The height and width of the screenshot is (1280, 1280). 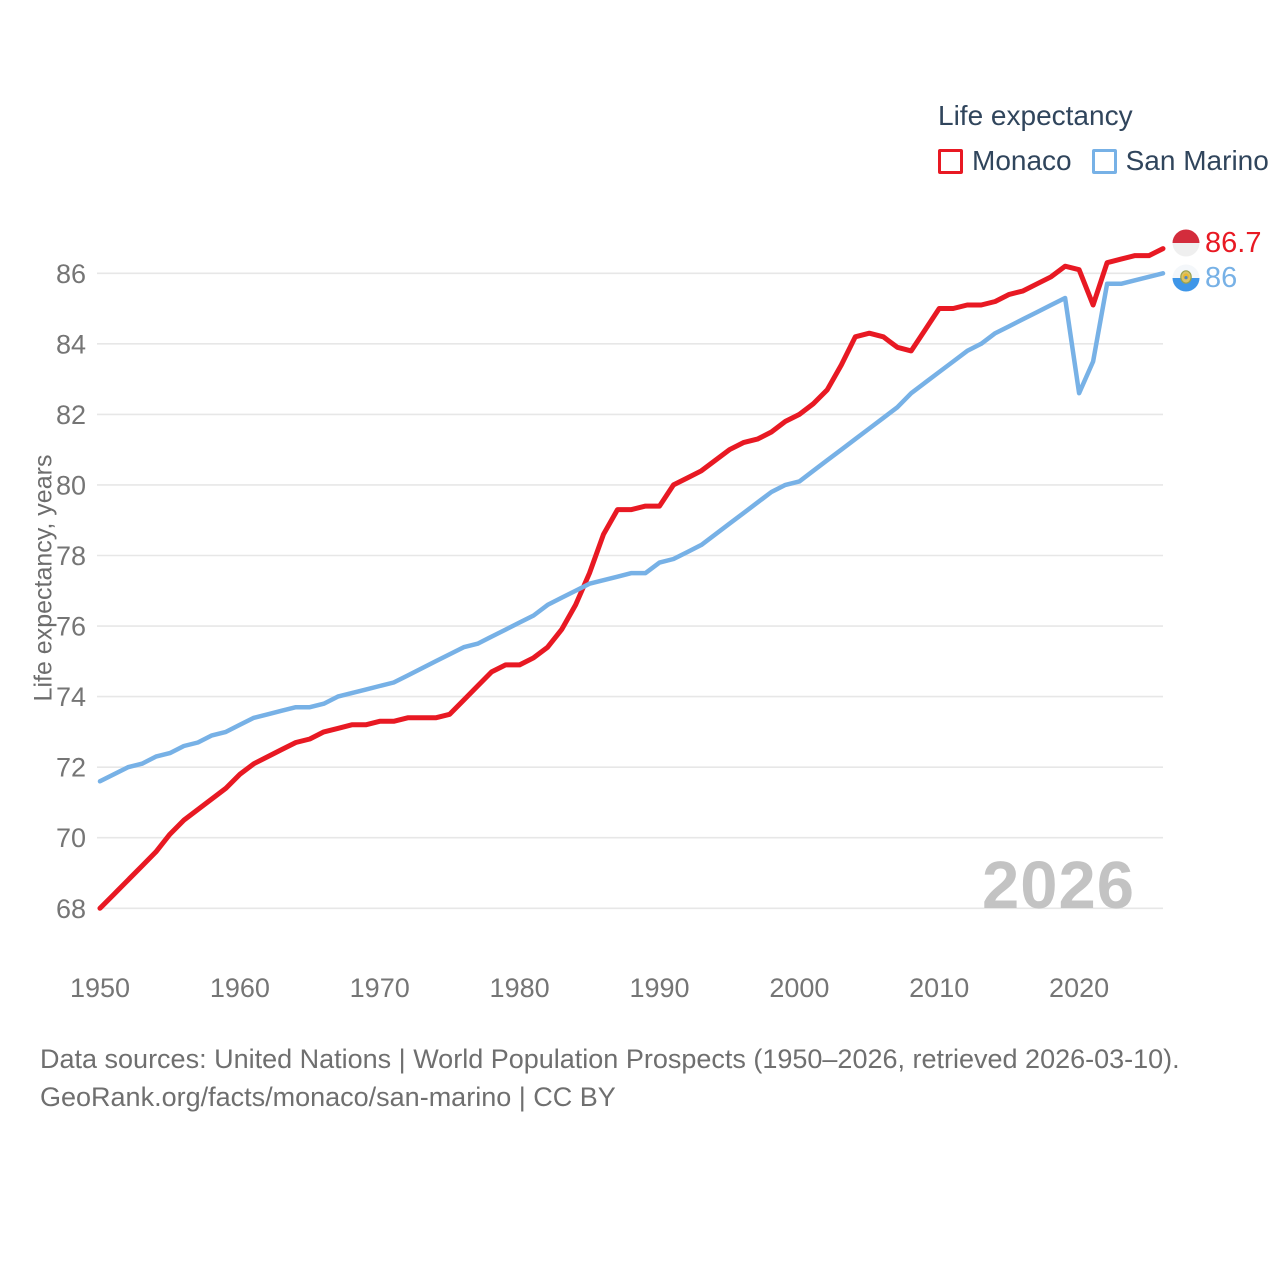 What do you see at coordinates (1186, 243) in the screenshot?
I see `monaco-flag-icon` at bounding box center [1186, 243].